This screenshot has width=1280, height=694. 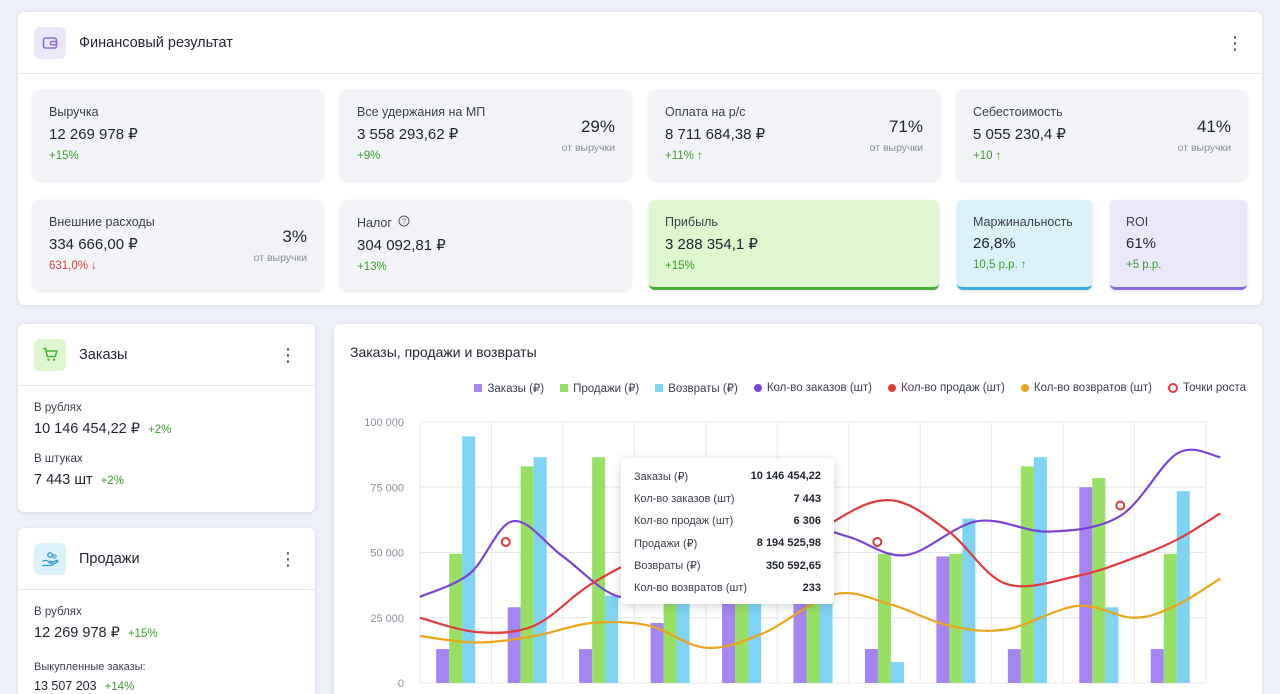 I want to click on arrow-down-icon: ↓, so click(x=94, y=266).